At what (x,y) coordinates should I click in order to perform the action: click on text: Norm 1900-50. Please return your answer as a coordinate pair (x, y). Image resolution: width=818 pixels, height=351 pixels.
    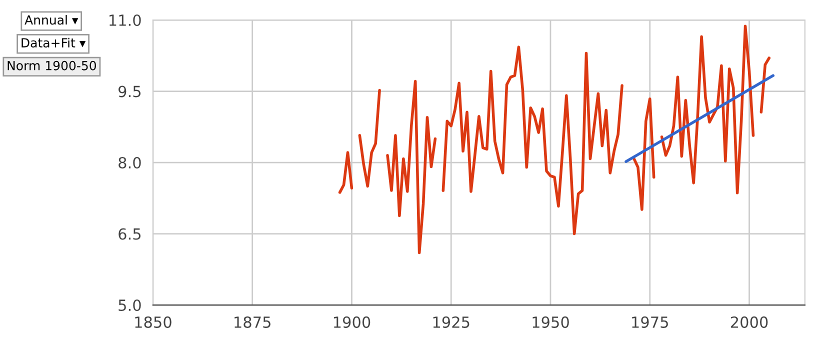
    Looking at the image, I should click on (52, 65).